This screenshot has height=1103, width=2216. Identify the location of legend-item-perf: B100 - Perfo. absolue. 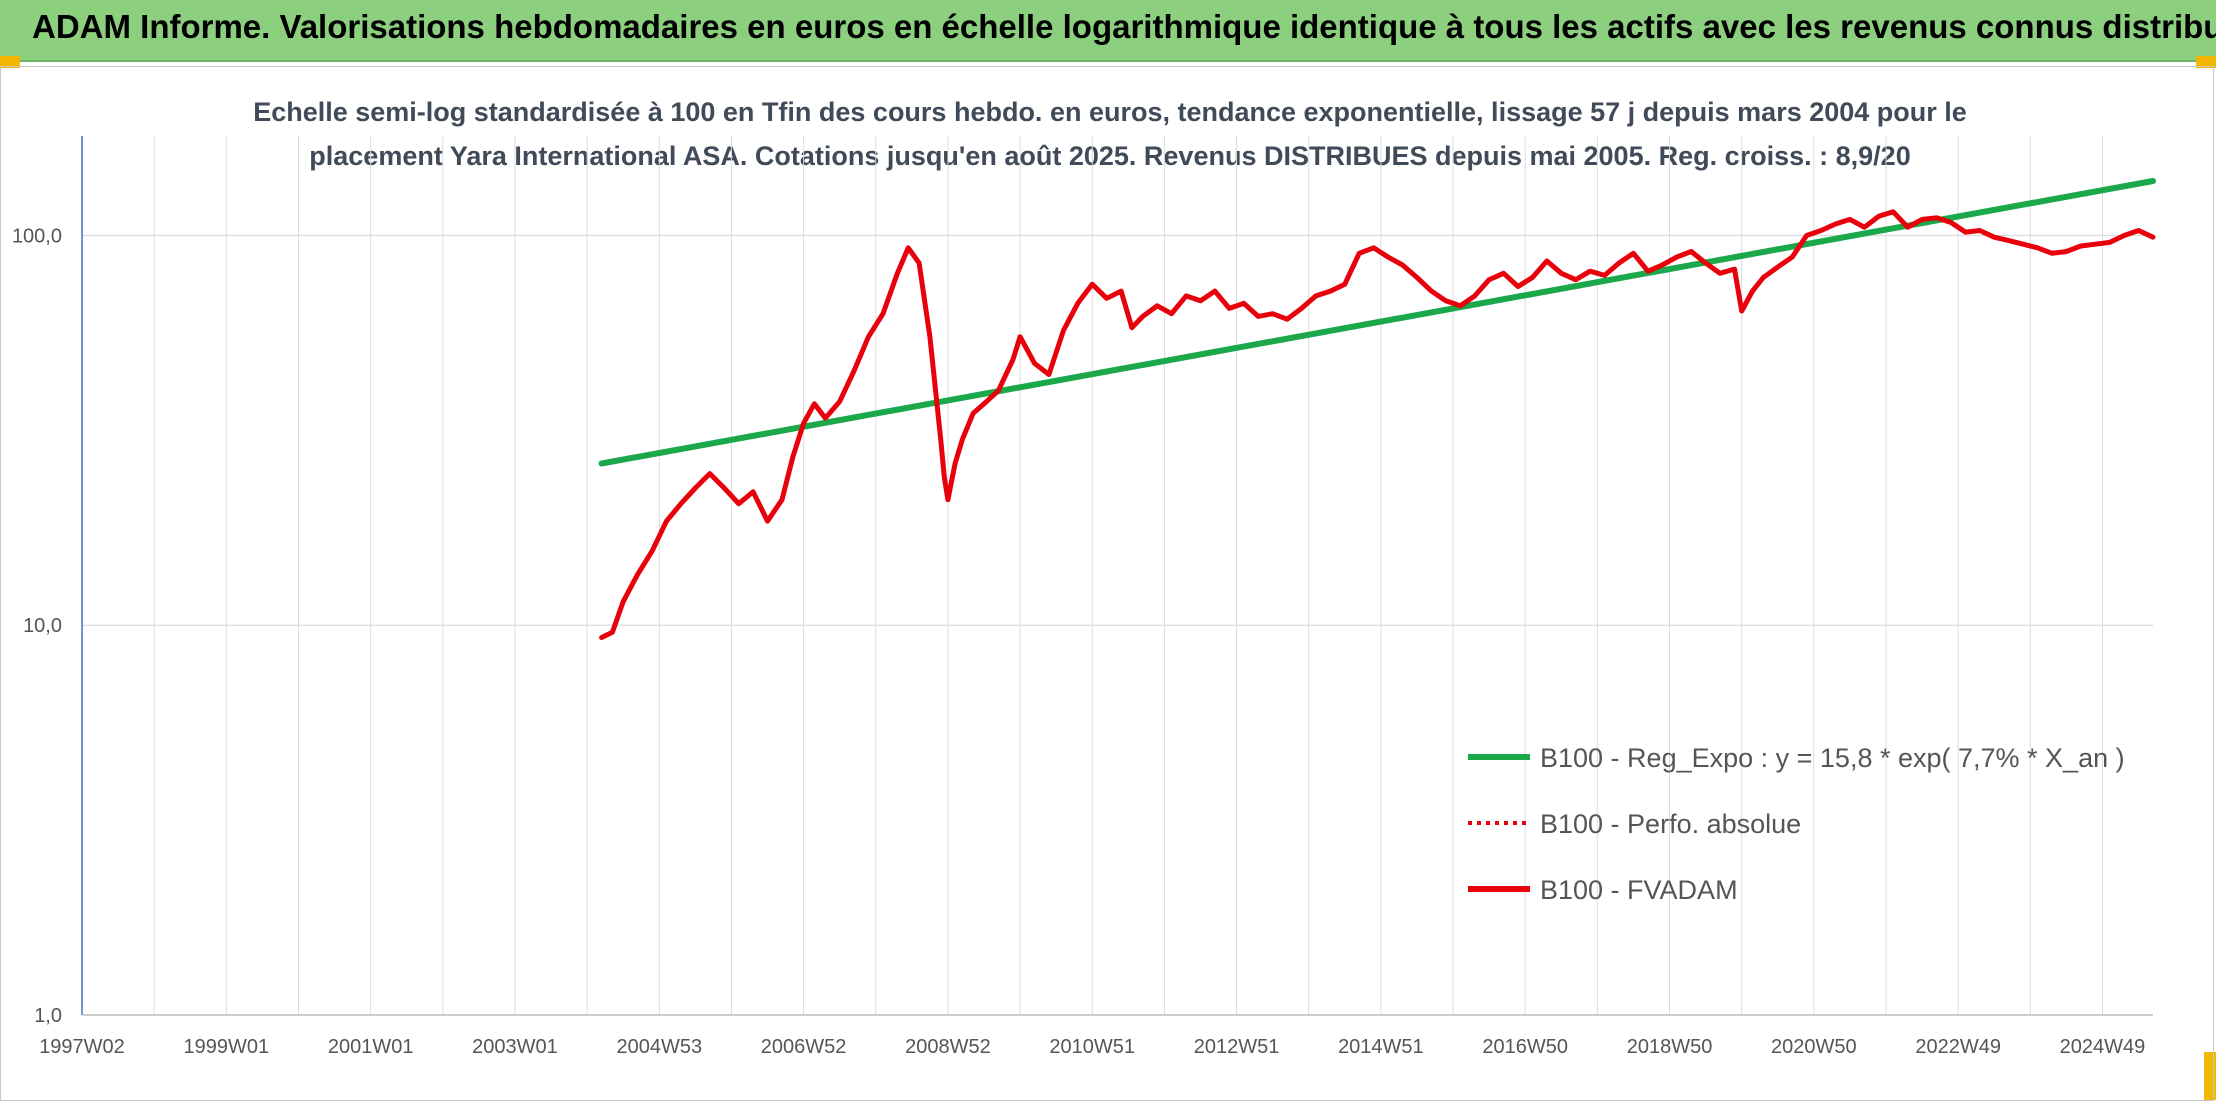
(1634, 824).